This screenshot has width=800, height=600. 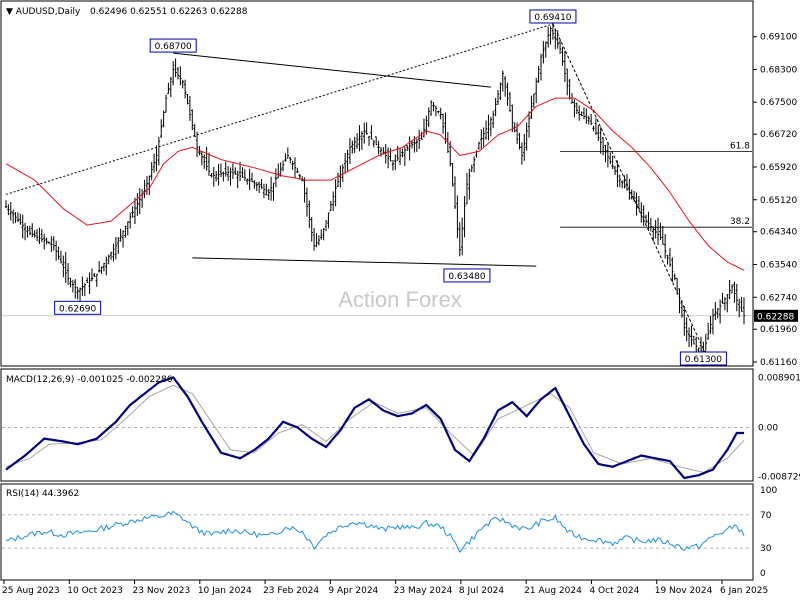 I want to click on macd-tick-label: 0.008901, so click(x=779, y=378).